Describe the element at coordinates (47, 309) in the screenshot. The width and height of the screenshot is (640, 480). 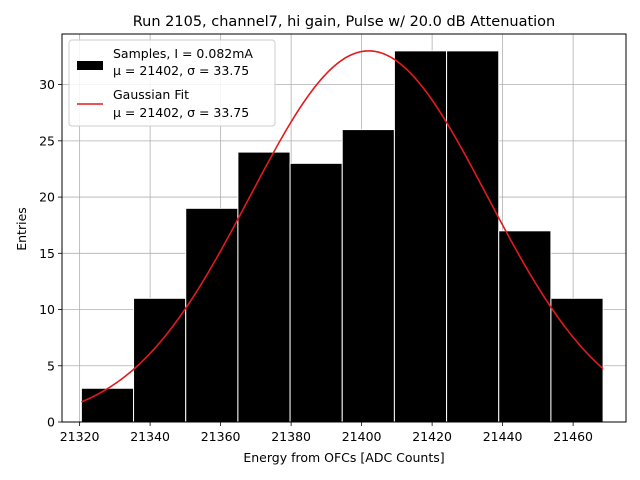
I see `y-tick-label-2: 10` at that location.